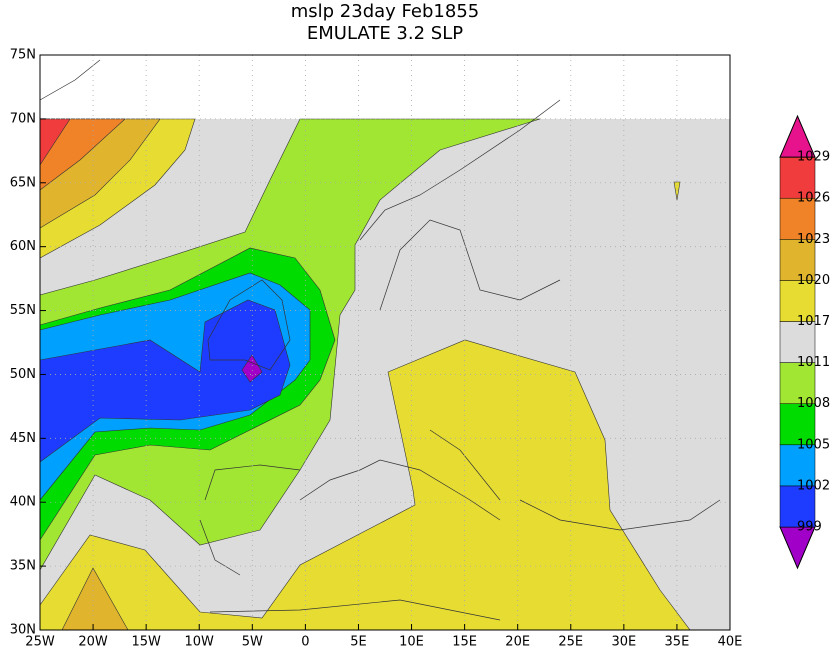 The image size is (834, 651). What do you see at coordinates (23, 374) in the screenshot?
I see `y-tick-label: 50N` at bounding box center [23, 374].